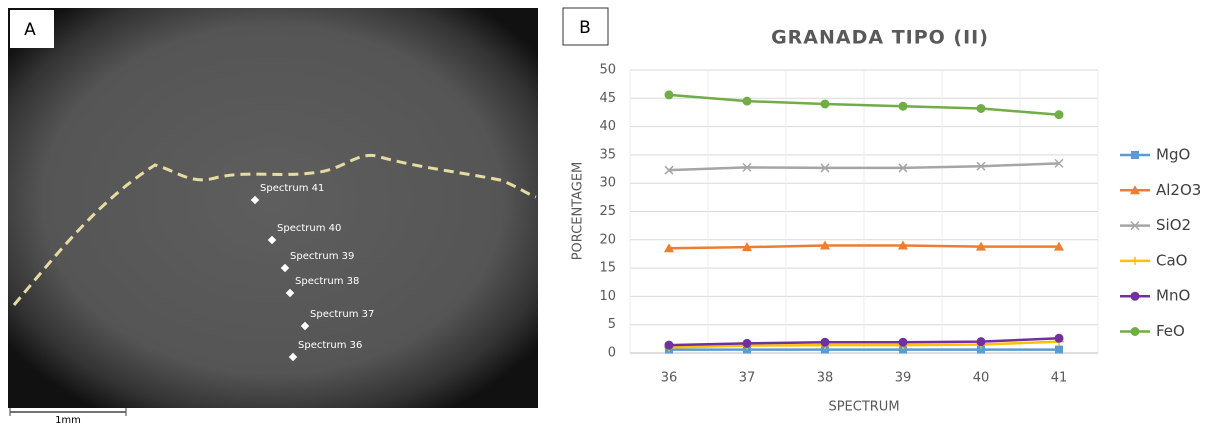  Describe the element at coordinates (68, 420) in the screenshot. I see `scale-bar-label: 1mm` at that location.